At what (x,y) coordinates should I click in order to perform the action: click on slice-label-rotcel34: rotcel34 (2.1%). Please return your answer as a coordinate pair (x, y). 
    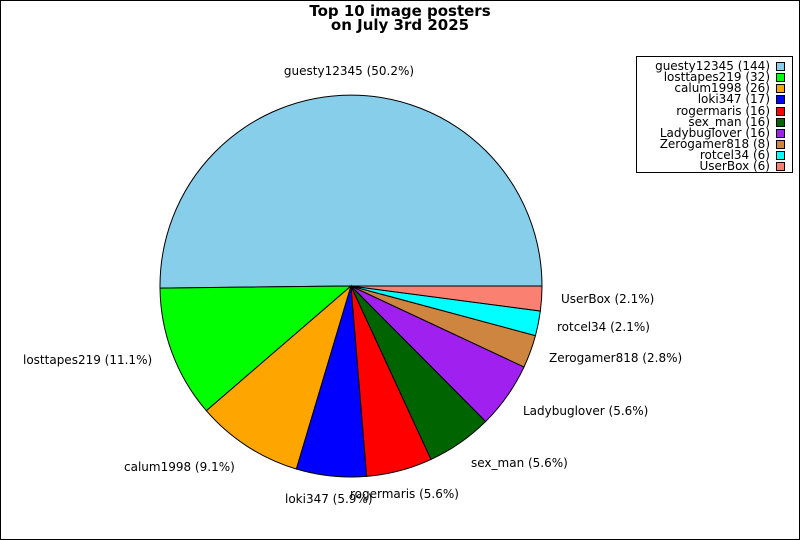
    Looking at the image, I should click on (603, 327).